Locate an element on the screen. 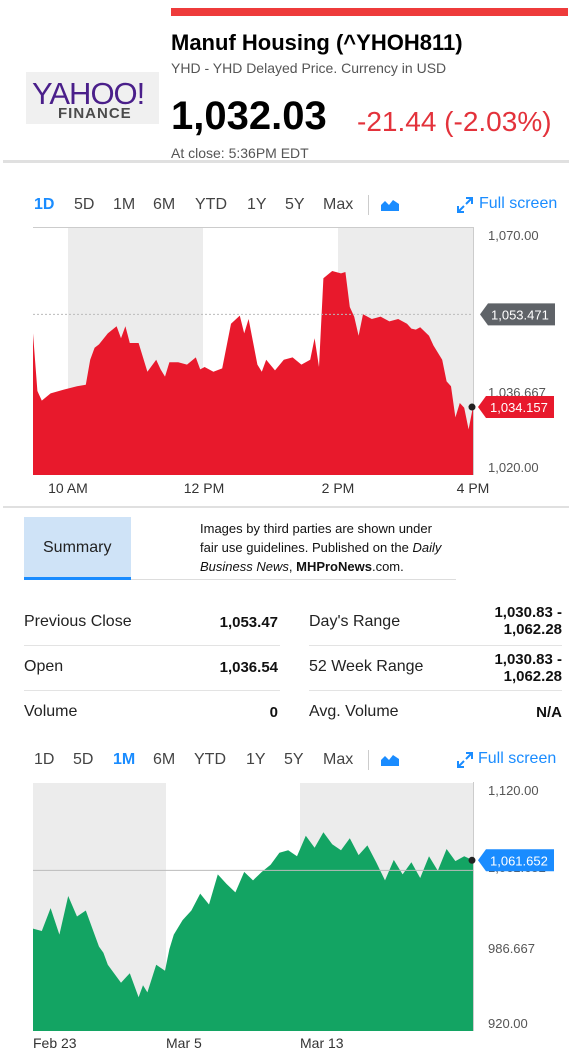 Image resolution: width=569 pixels, height=1059 pixels. notice-text: .com. is located at coordinates (387, 566).